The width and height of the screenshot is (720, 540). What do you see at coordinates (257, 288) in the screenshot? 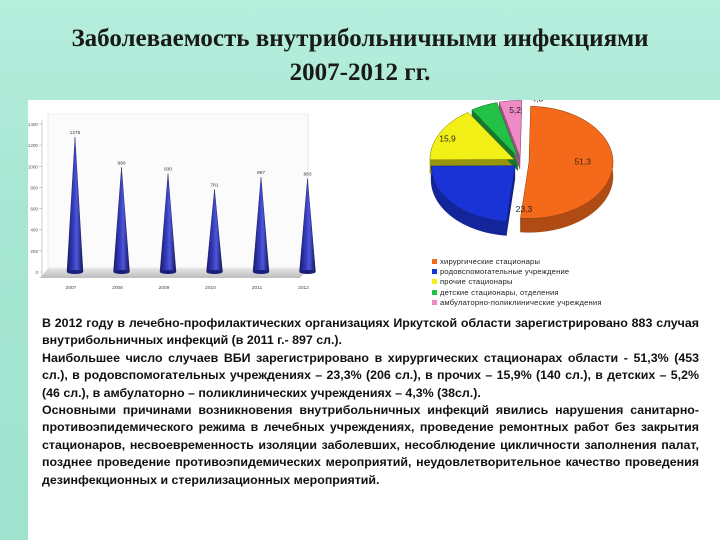
I see `x-tick-label: 2011` at bounding box center [257, 288].